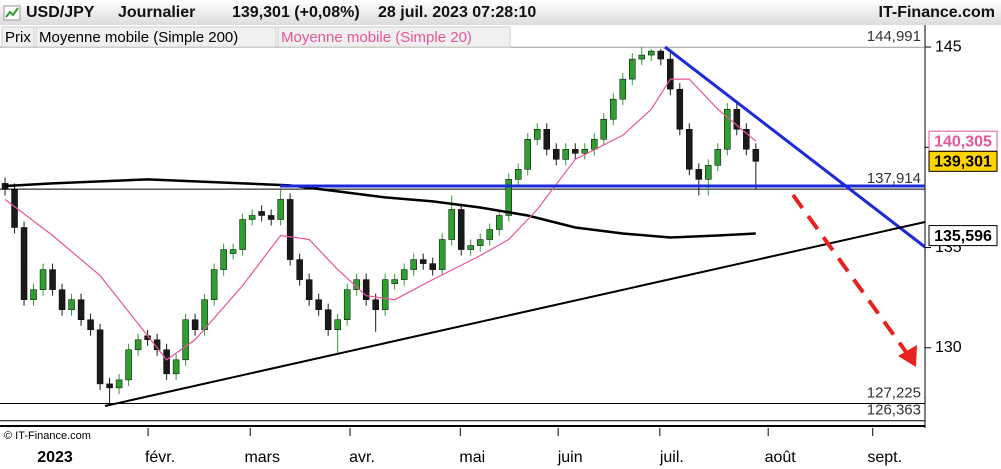 This screenshot has width=1001, height=469. Describe the element at coordinates (894, 392) in the screenshot. I see `level-label: 127,225` at that location.